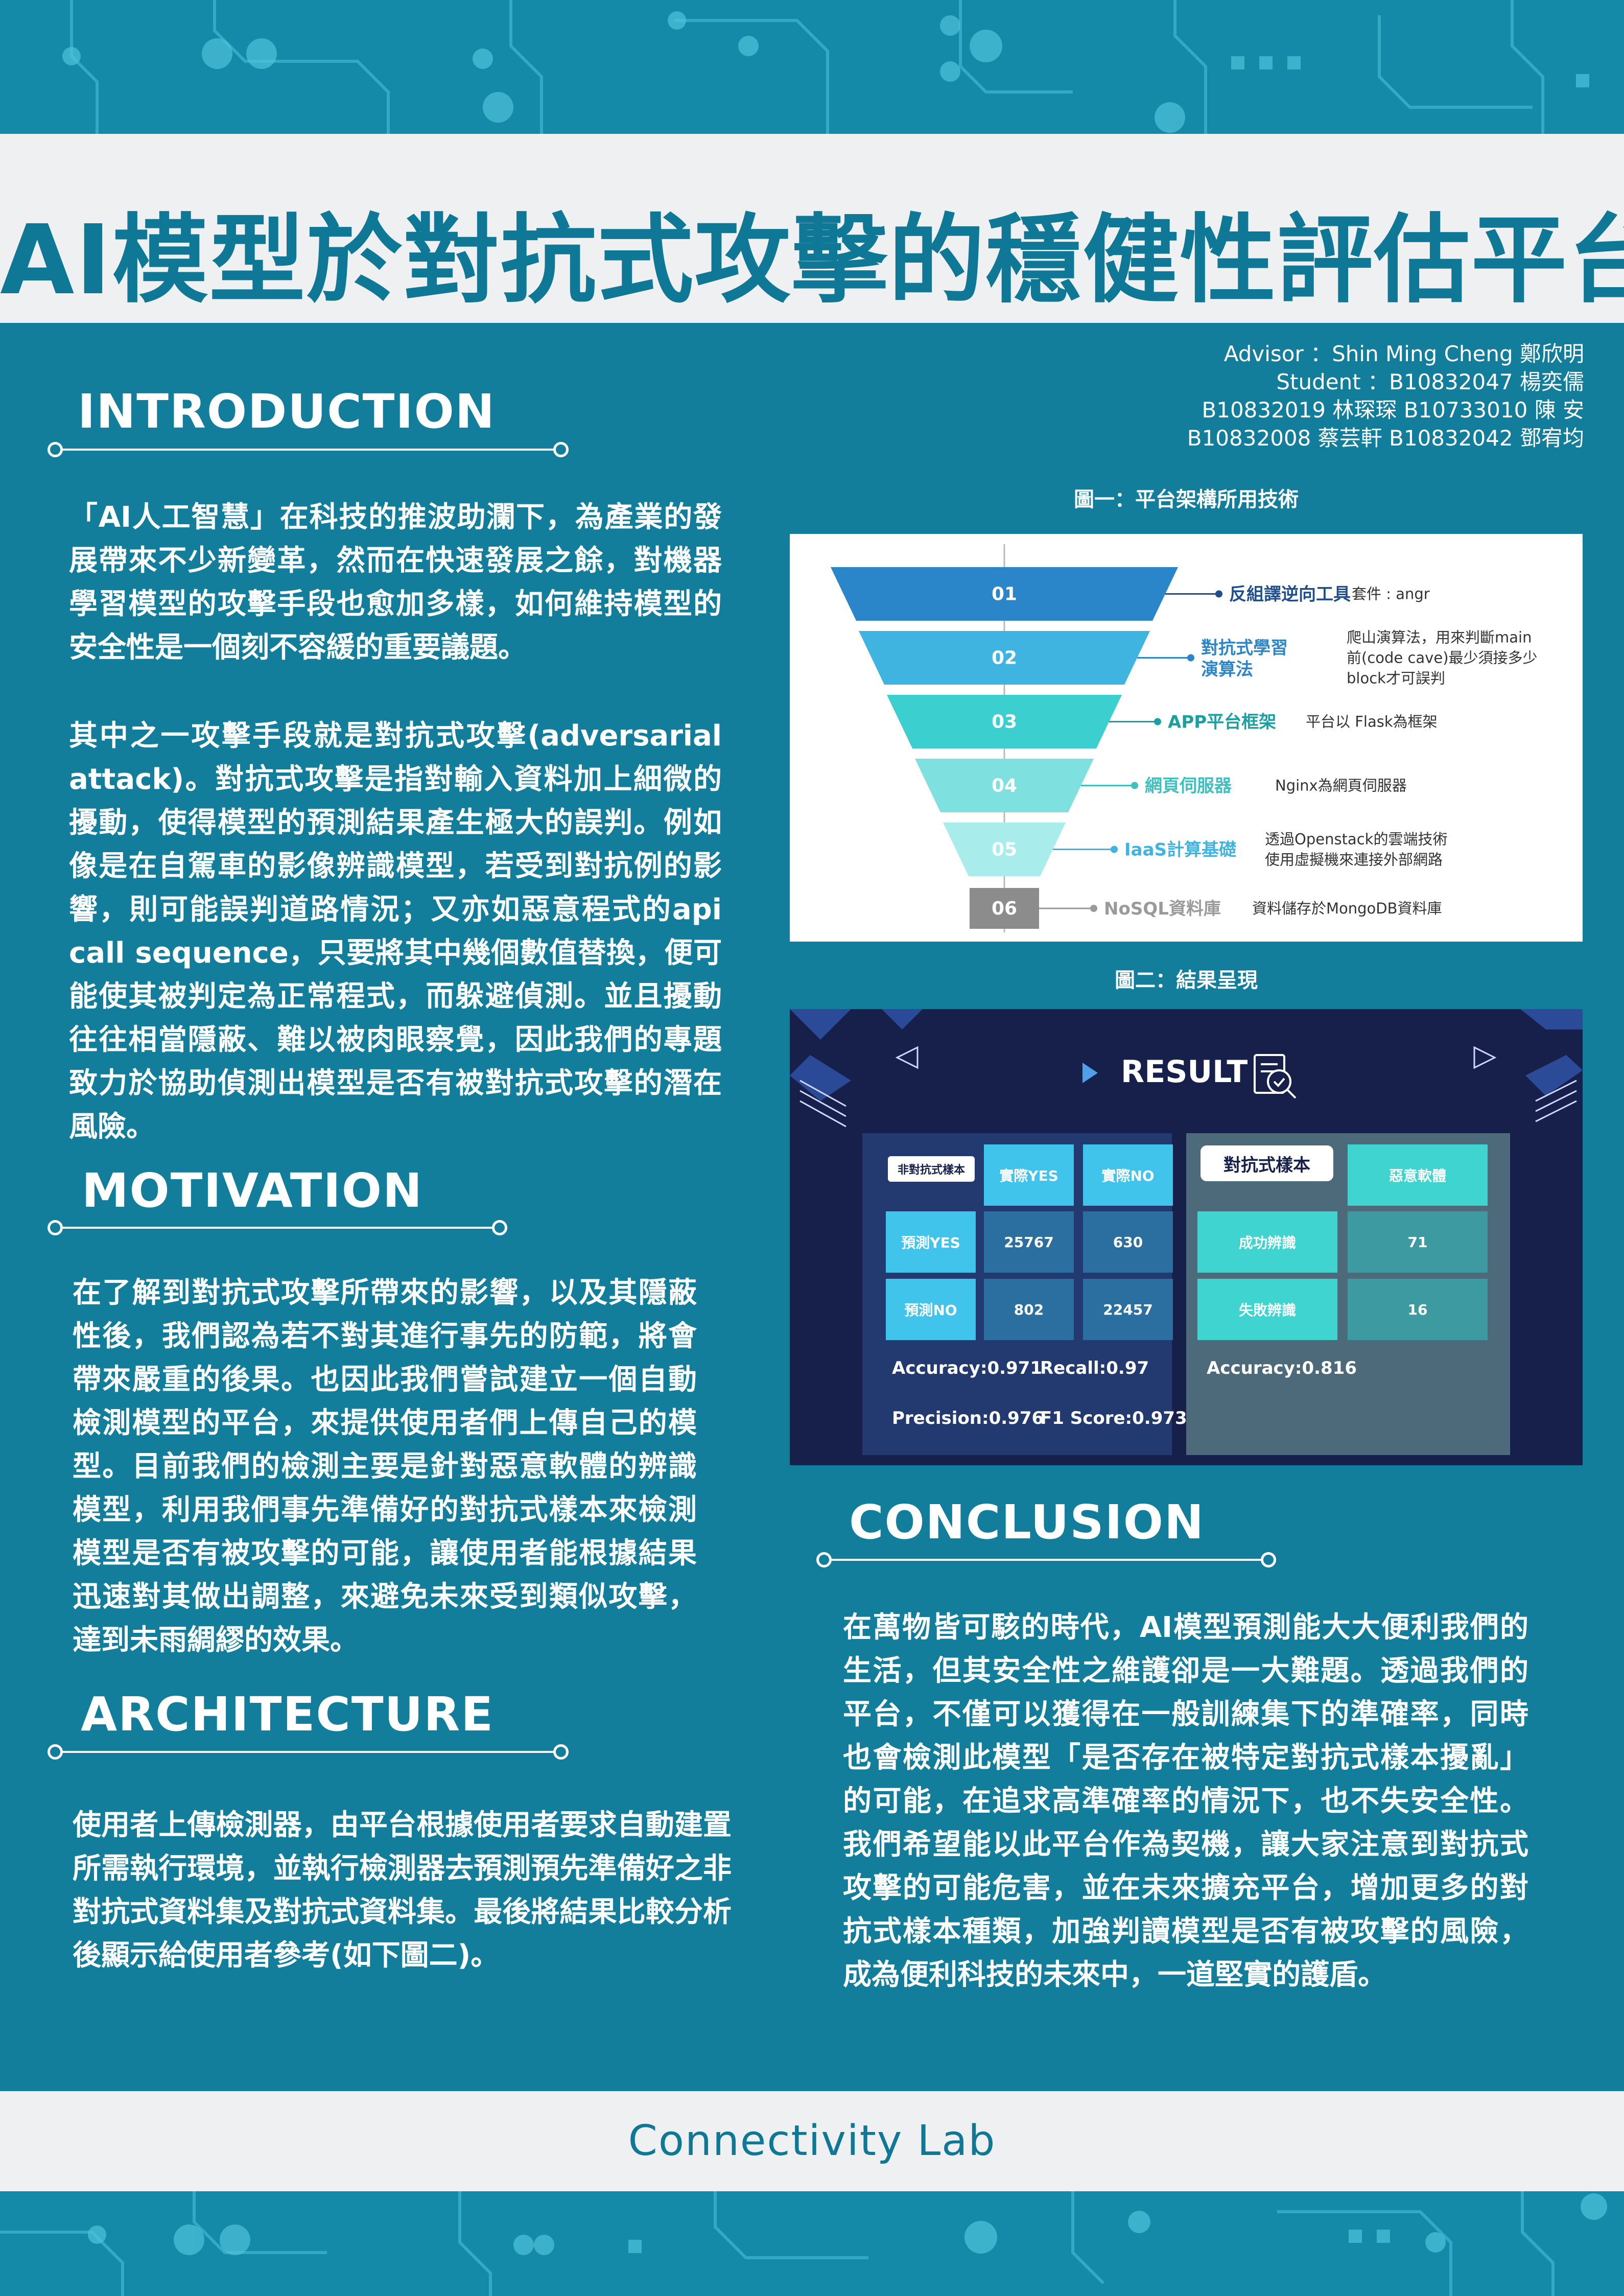 The width and height of the screenshot is (1624, 2296). I want to click on funnel-layer-01: 01 反組譯逆向工具 套件 : angr, so click(1130, 594).